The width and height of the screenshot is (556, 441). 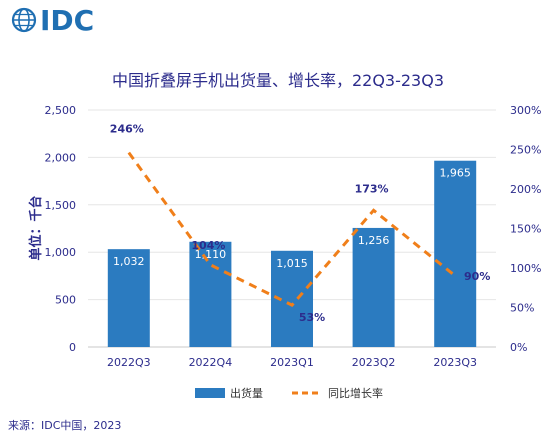 I want to click on right-tick-label: 100%, so click(x=525, y=268).